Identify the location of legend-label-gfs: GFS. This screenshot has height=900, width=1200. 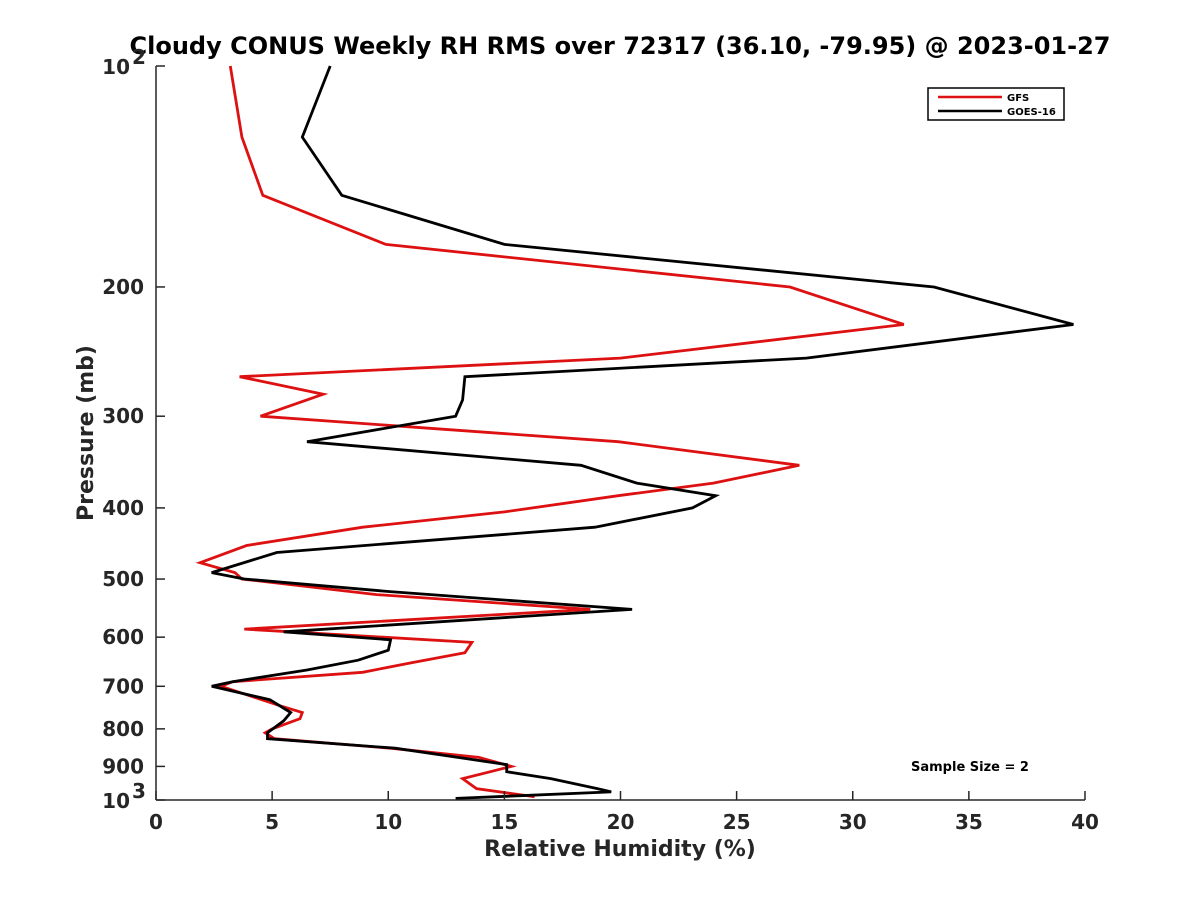
(1018, 98).